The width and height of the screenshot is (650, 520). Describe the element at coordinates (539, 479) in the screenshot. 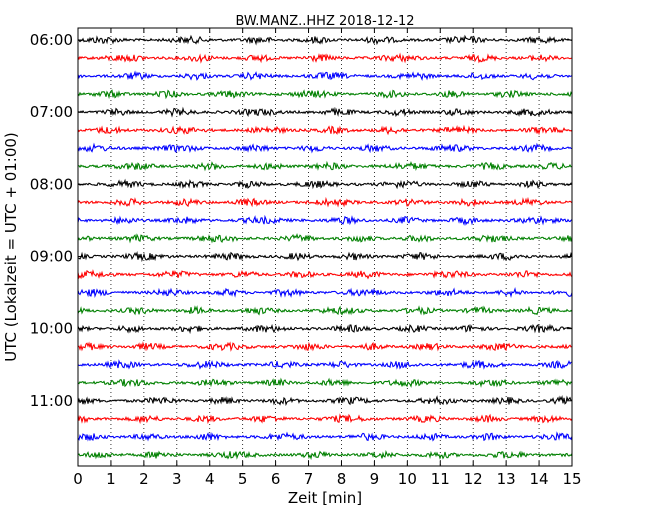

I see `x-tick-label: 14` at that location.